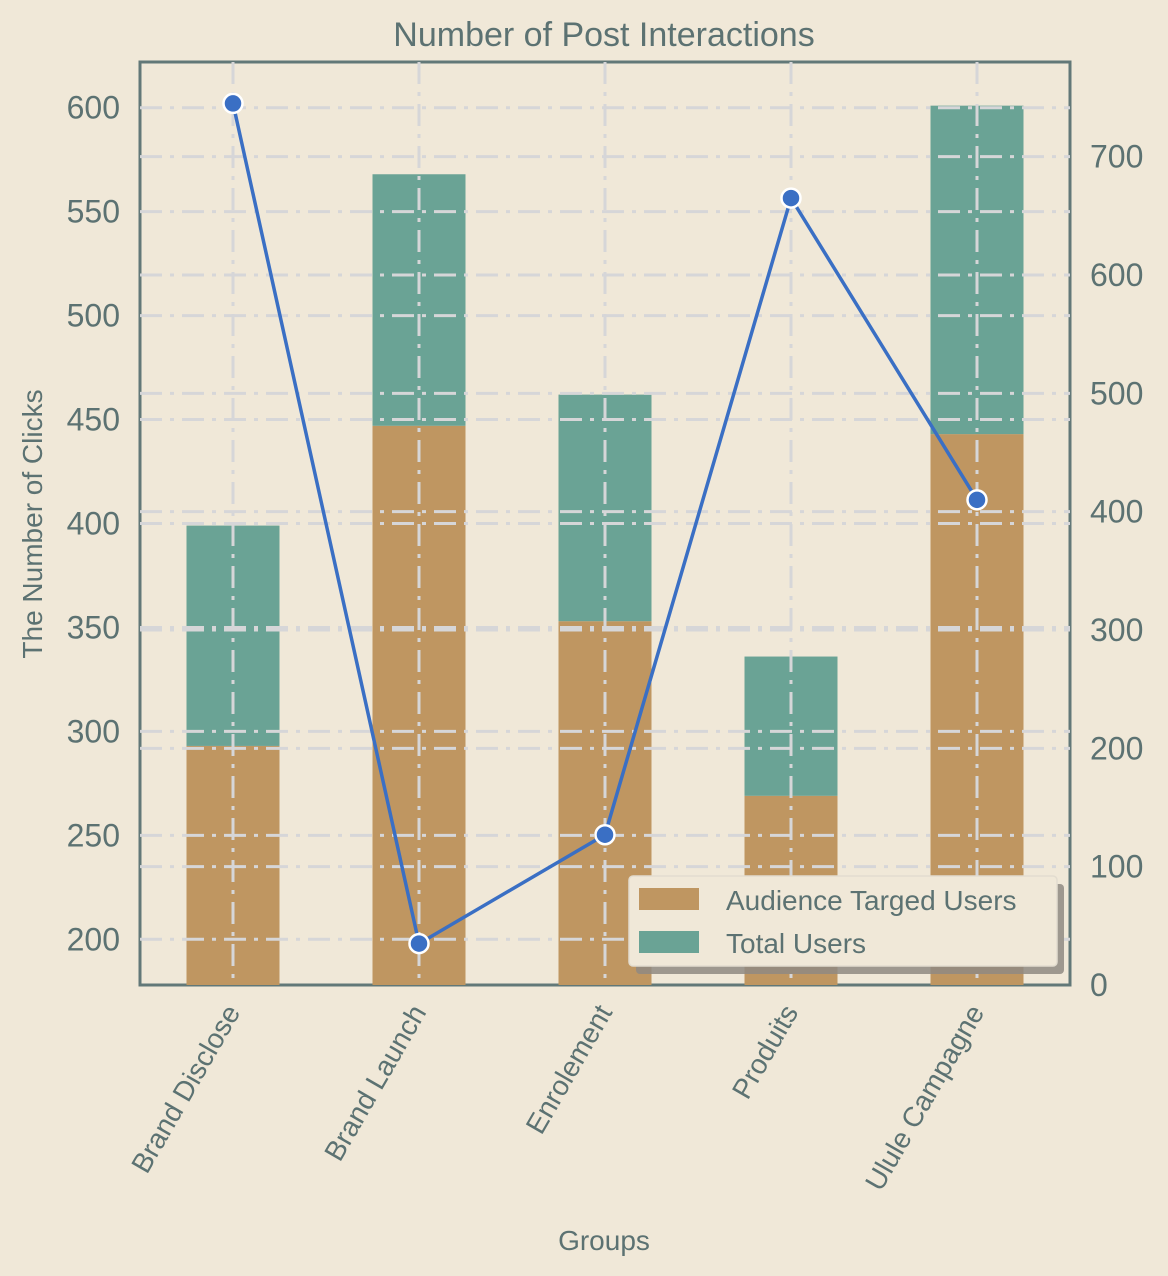 Image resolution: width=1168 pixels, height=1276 pixels. What do you see at coordinates (93, 420) in the screenshot?
I see `y-tick-label-5: 450` at bounding box center [93, 420].